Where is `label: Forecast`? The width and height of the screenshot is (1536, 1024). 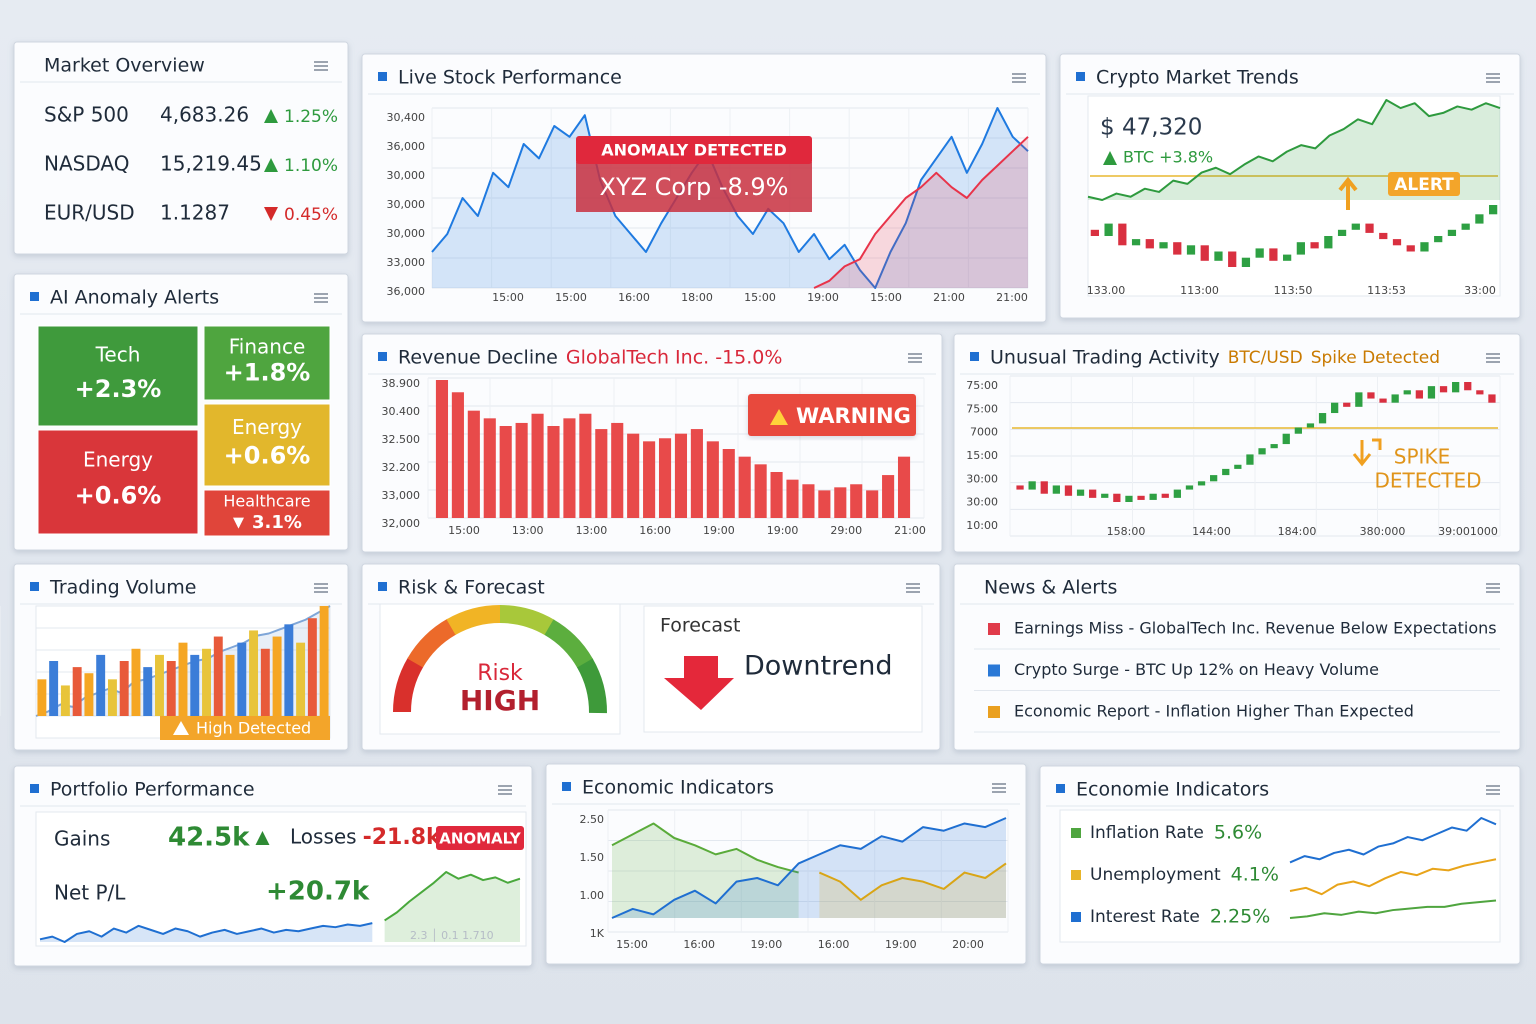 label: Forecast is located at coordinates (700, 626).